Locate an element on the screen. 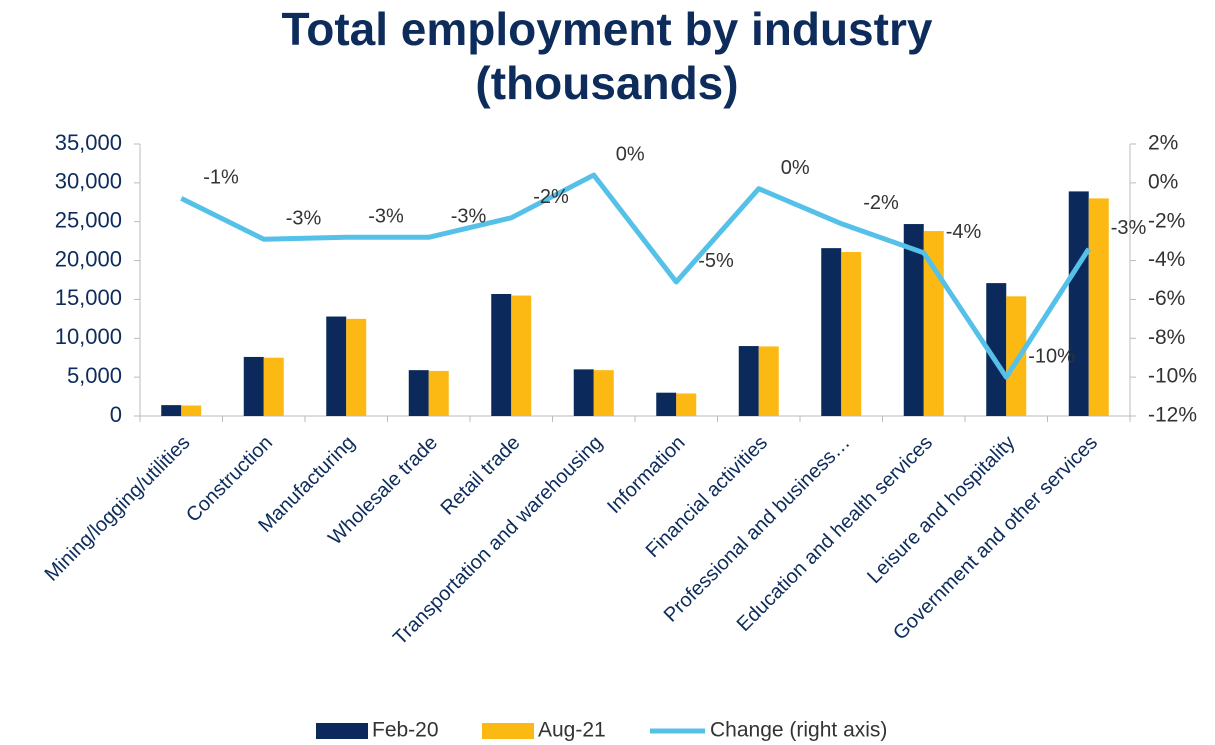 This screenshot has width=1215, height=745. y2-tick-label: -2% is located at coordinates (1166, 220).